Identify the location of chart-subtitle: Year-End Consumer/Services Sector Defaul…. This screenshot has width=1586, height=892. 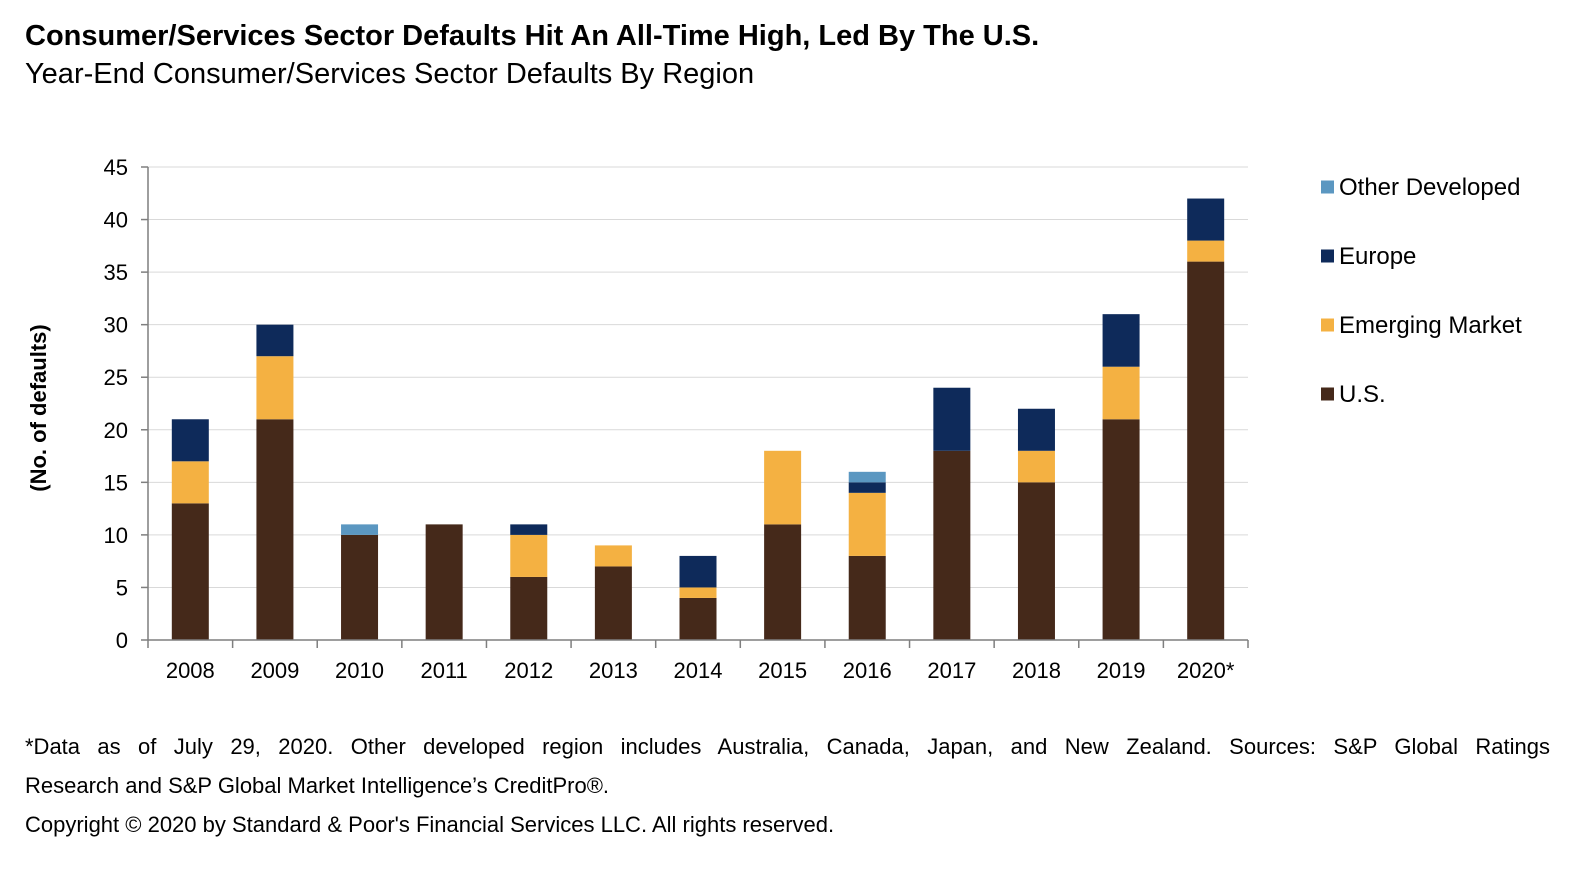
(390, 74).